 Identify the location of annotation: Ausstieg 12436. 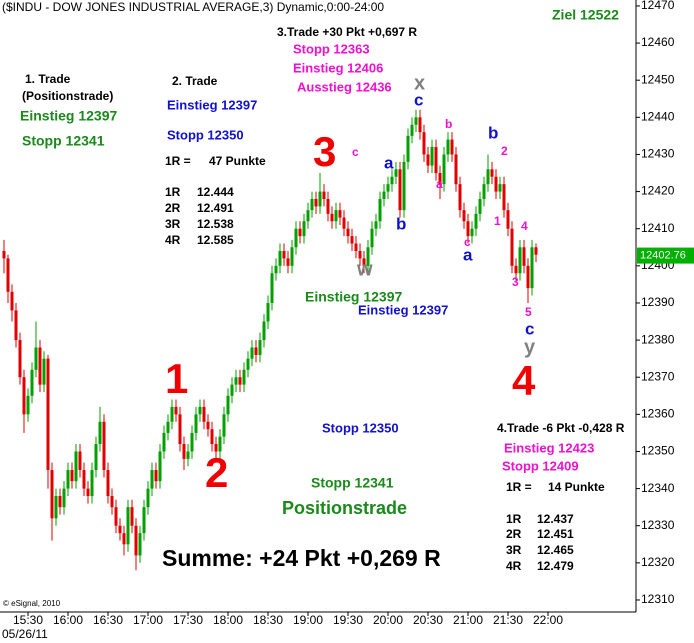
(344, 86).